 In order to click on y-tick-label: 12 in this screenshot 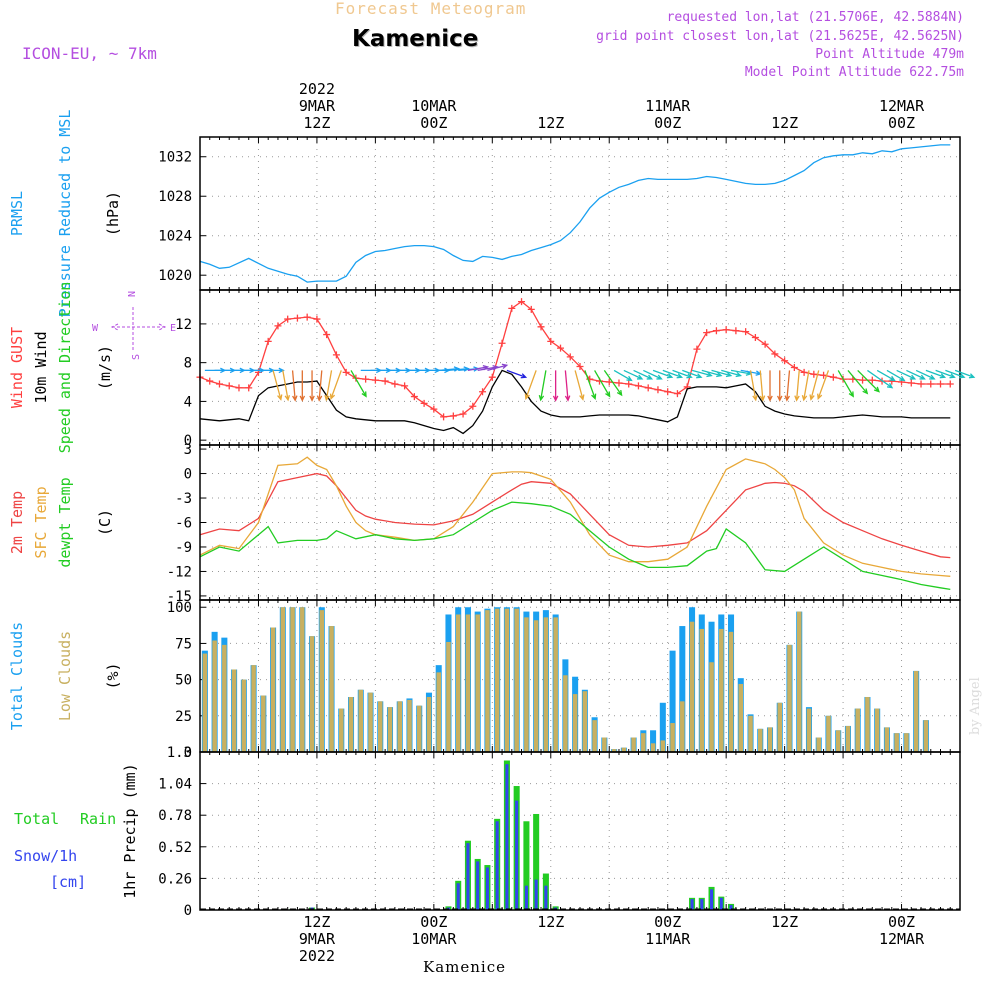, I will do `click(183, 325)`.